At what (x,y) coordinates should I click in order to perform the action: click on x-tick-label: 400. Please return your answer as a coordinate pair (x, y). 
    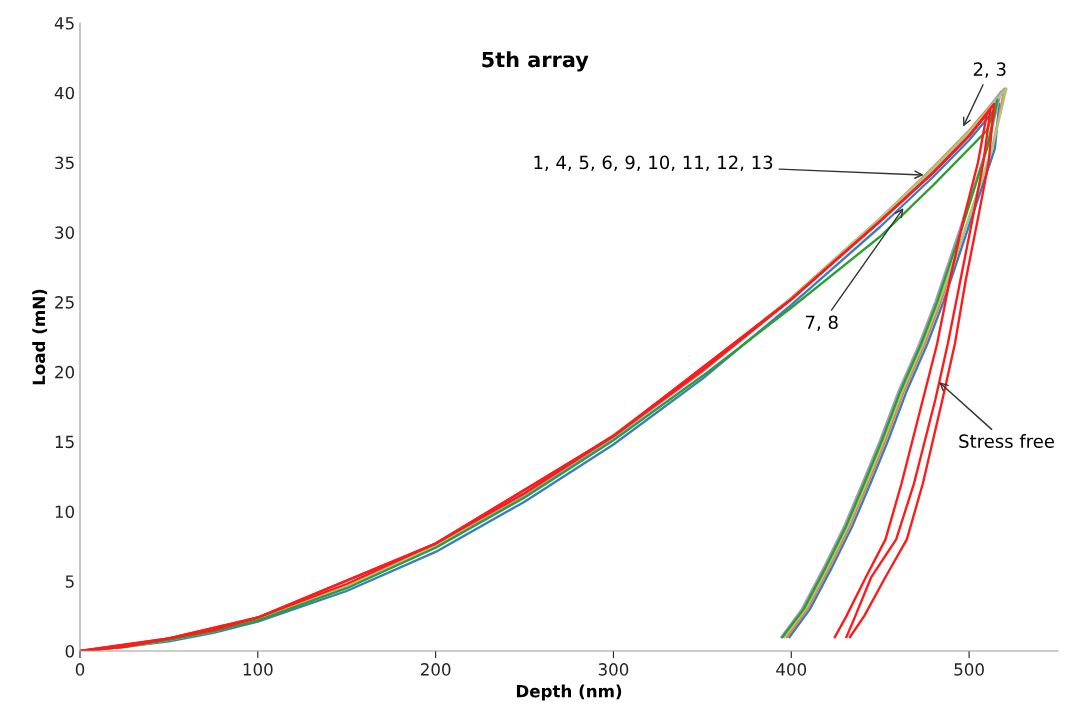
    Looking at the image, I should click on (791, 669).